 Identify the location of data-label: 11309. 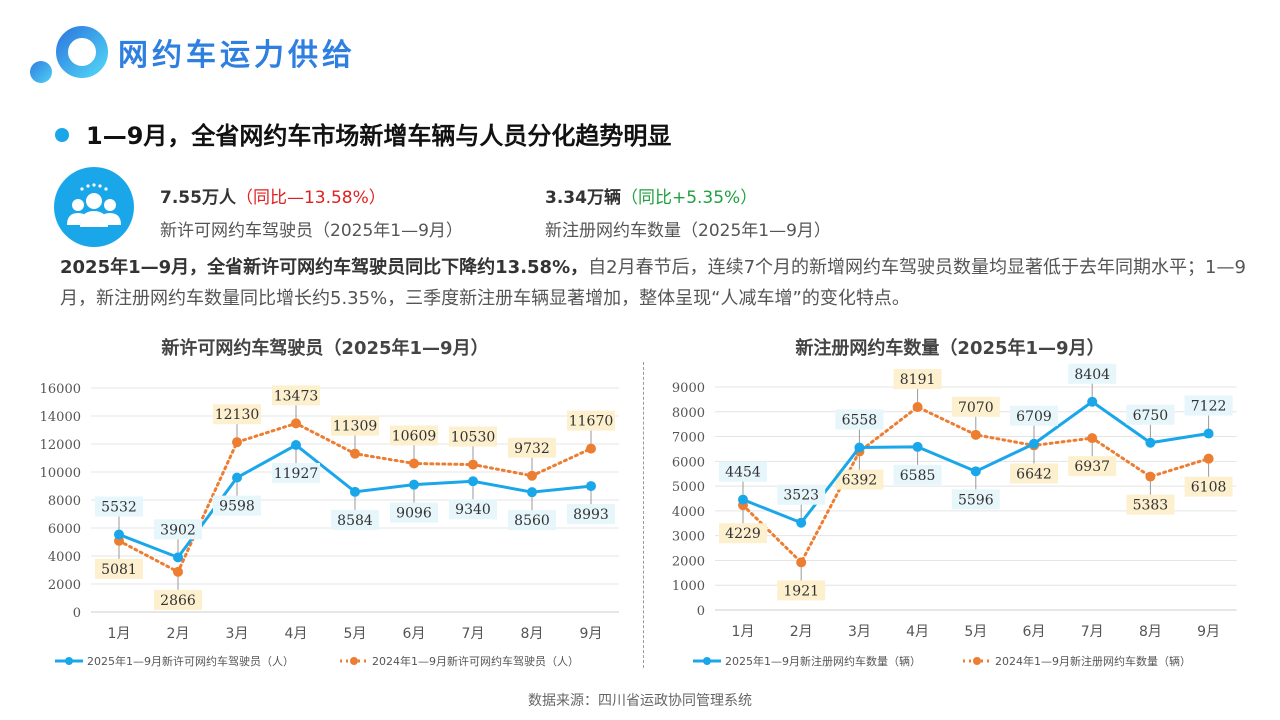
(355, 427).